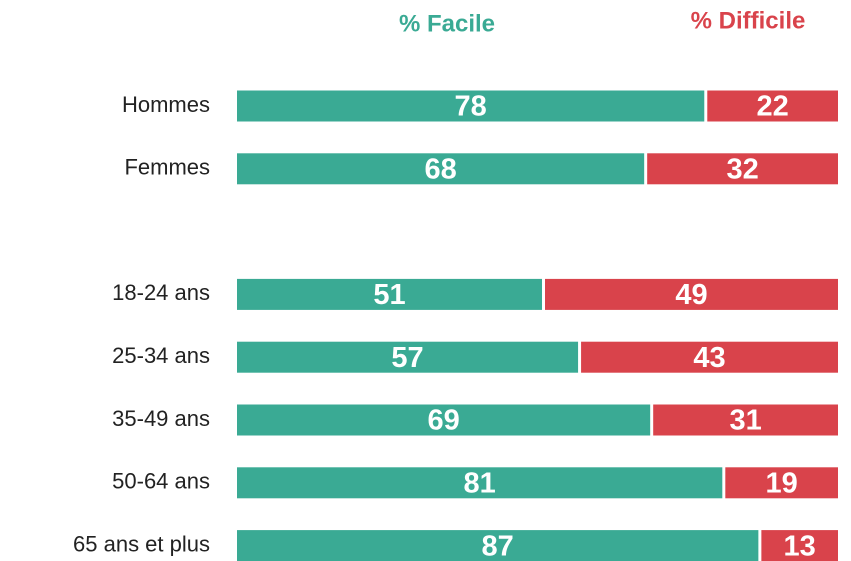 The width and height of the screenshot is (851, 561). What do you see at coordinates (166, 104) in the screenshot?
I see `category-label: Hommes` at bounding box center [166, 104].